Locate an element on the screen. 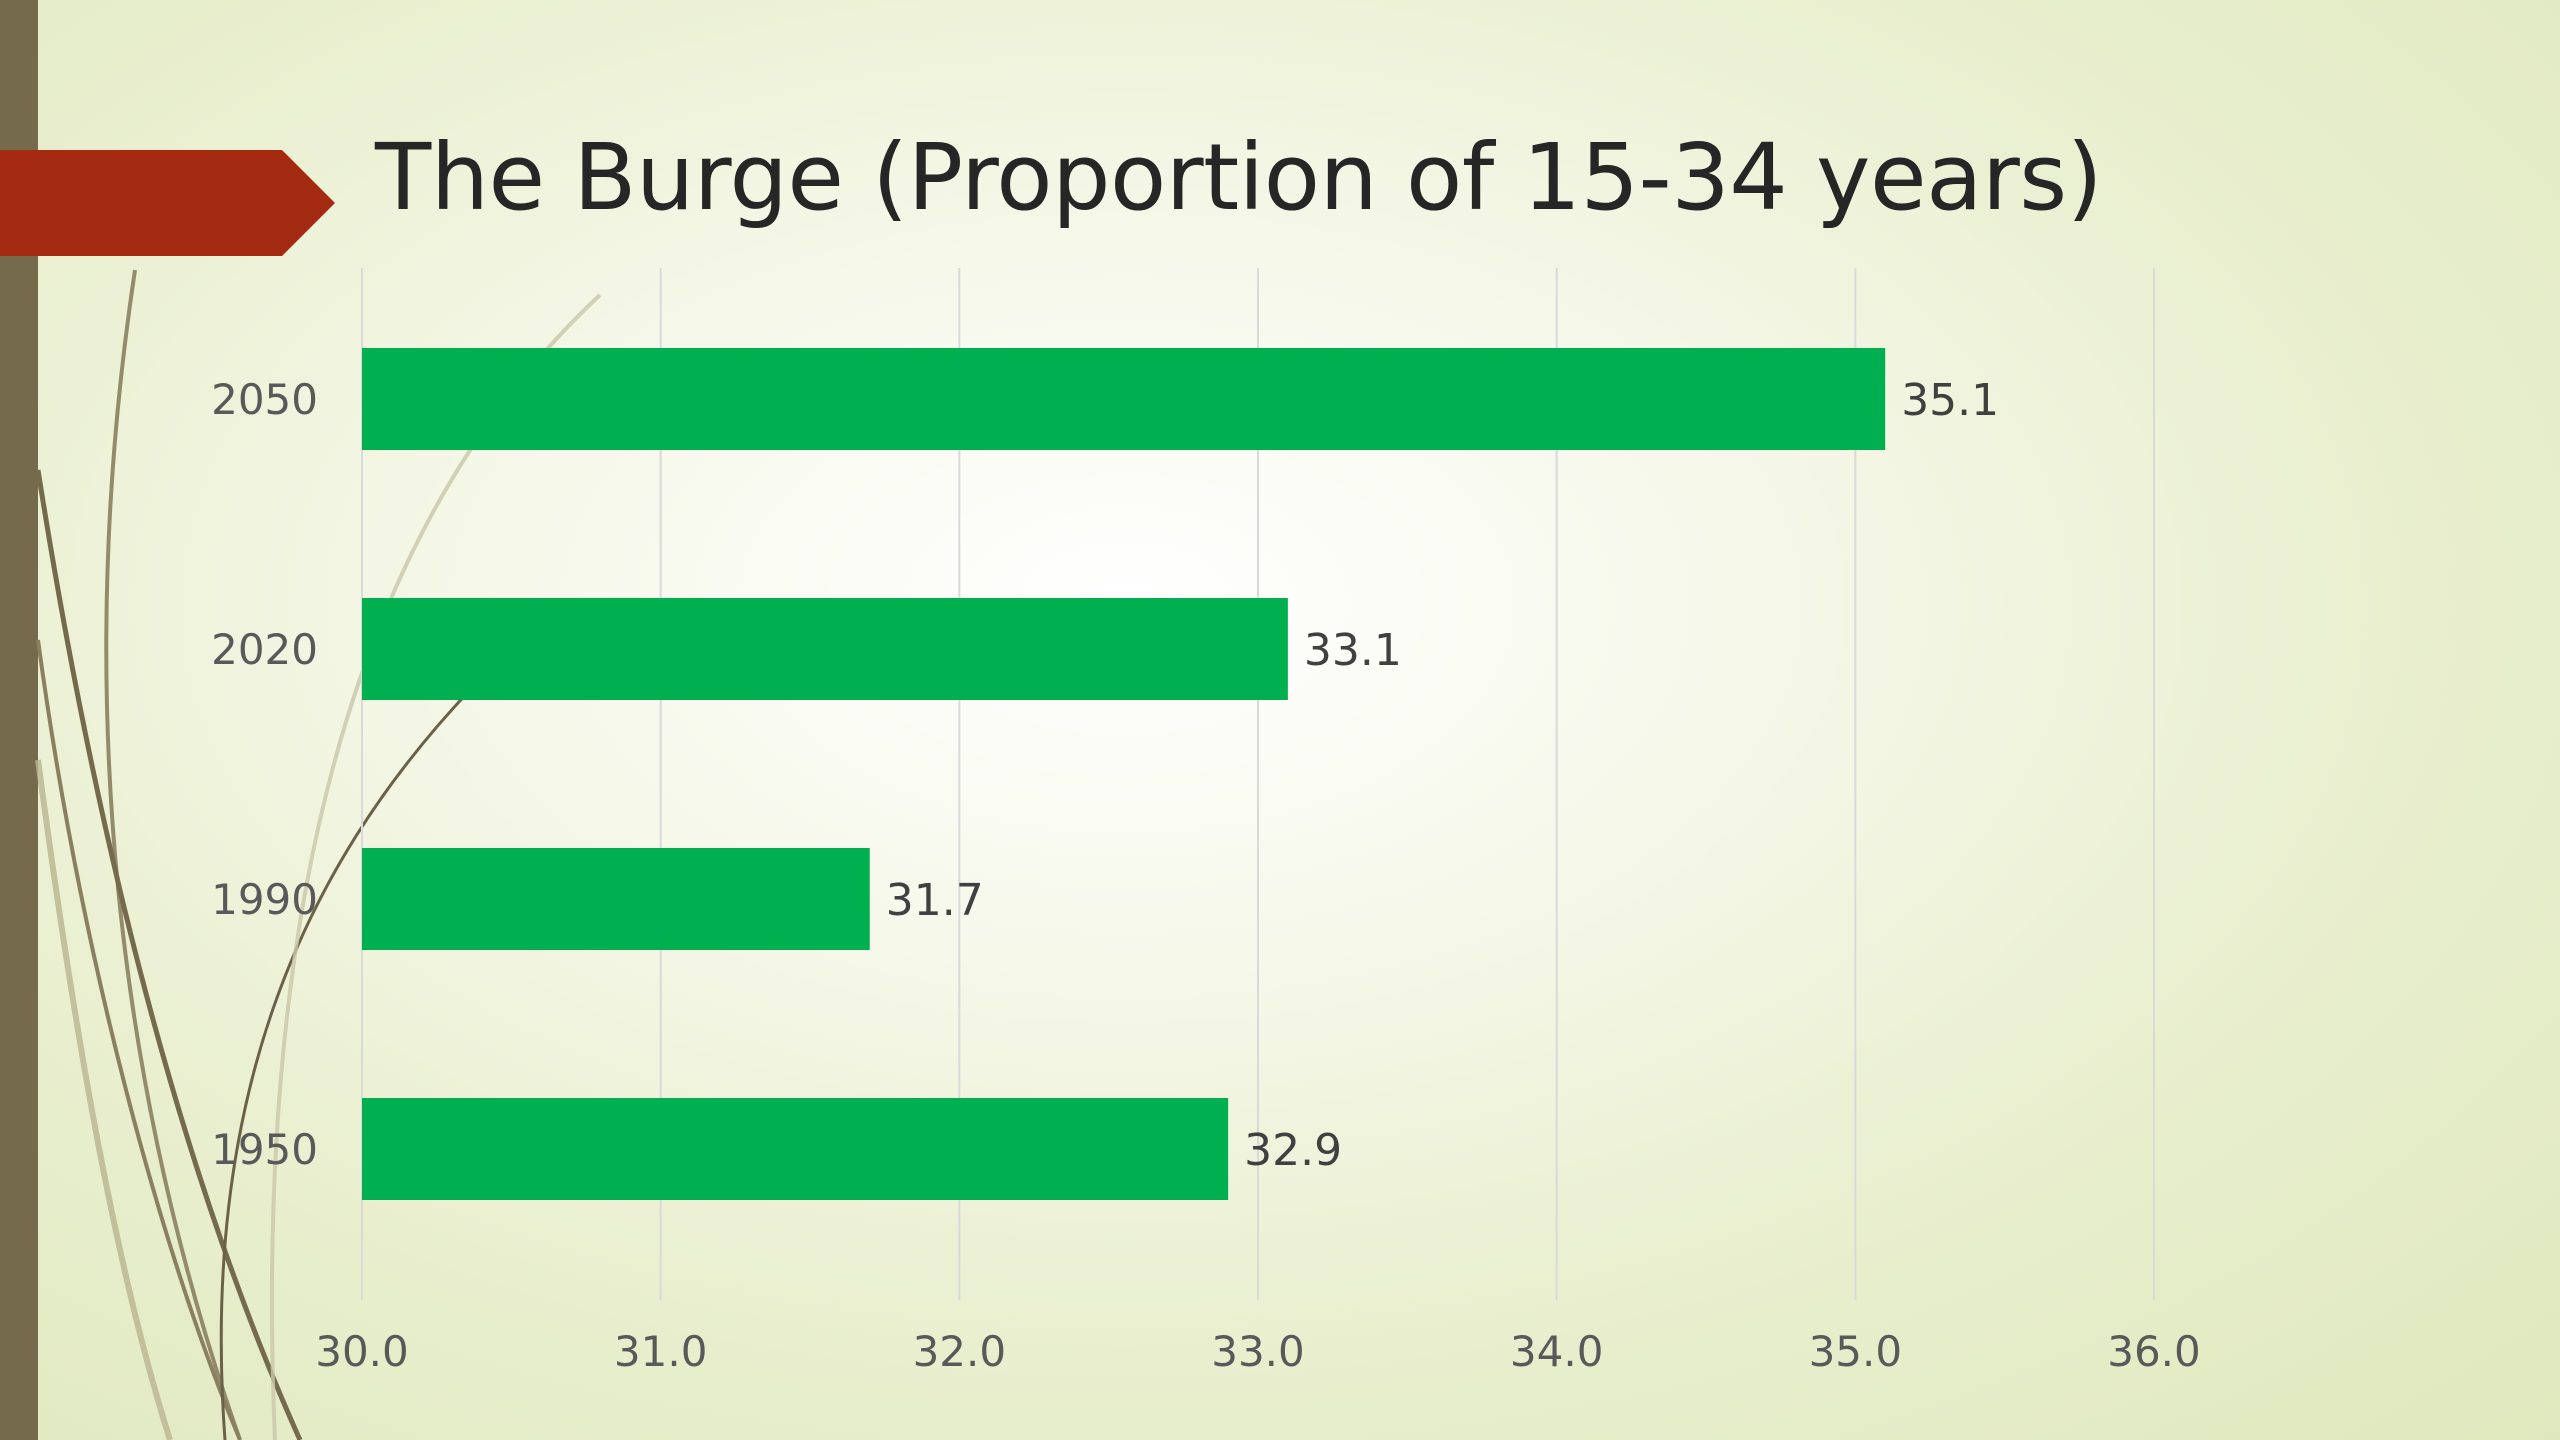 The height and width of the screenshot is (1440, 2560). category-label-1950: 1950 is located at coordinates (264, 1149).